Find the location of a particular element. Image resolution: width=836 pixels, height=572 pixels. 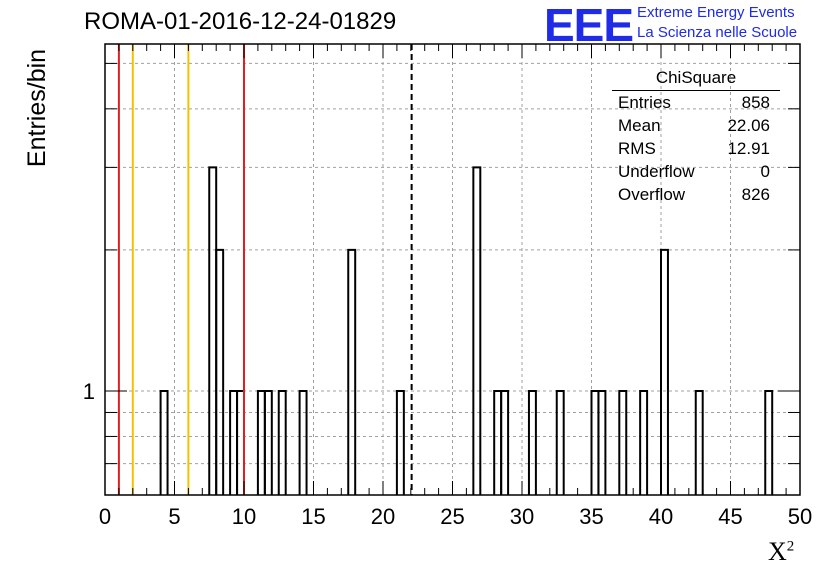

y-axis-label: Entries/bin is located at coordinates (37, 108).